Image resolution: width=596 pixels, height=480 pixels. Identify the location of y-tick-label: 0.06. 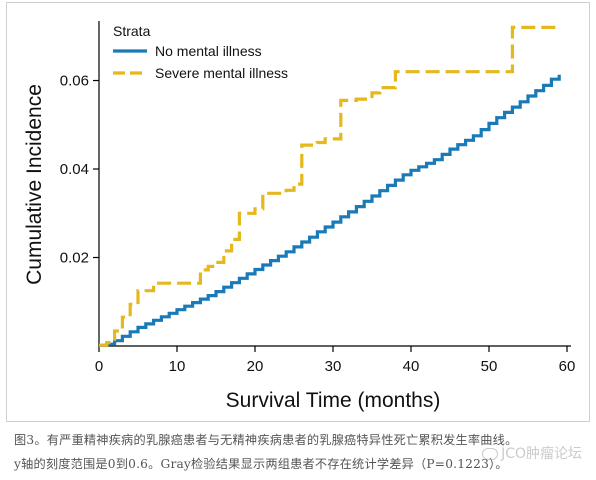
(74, 81).